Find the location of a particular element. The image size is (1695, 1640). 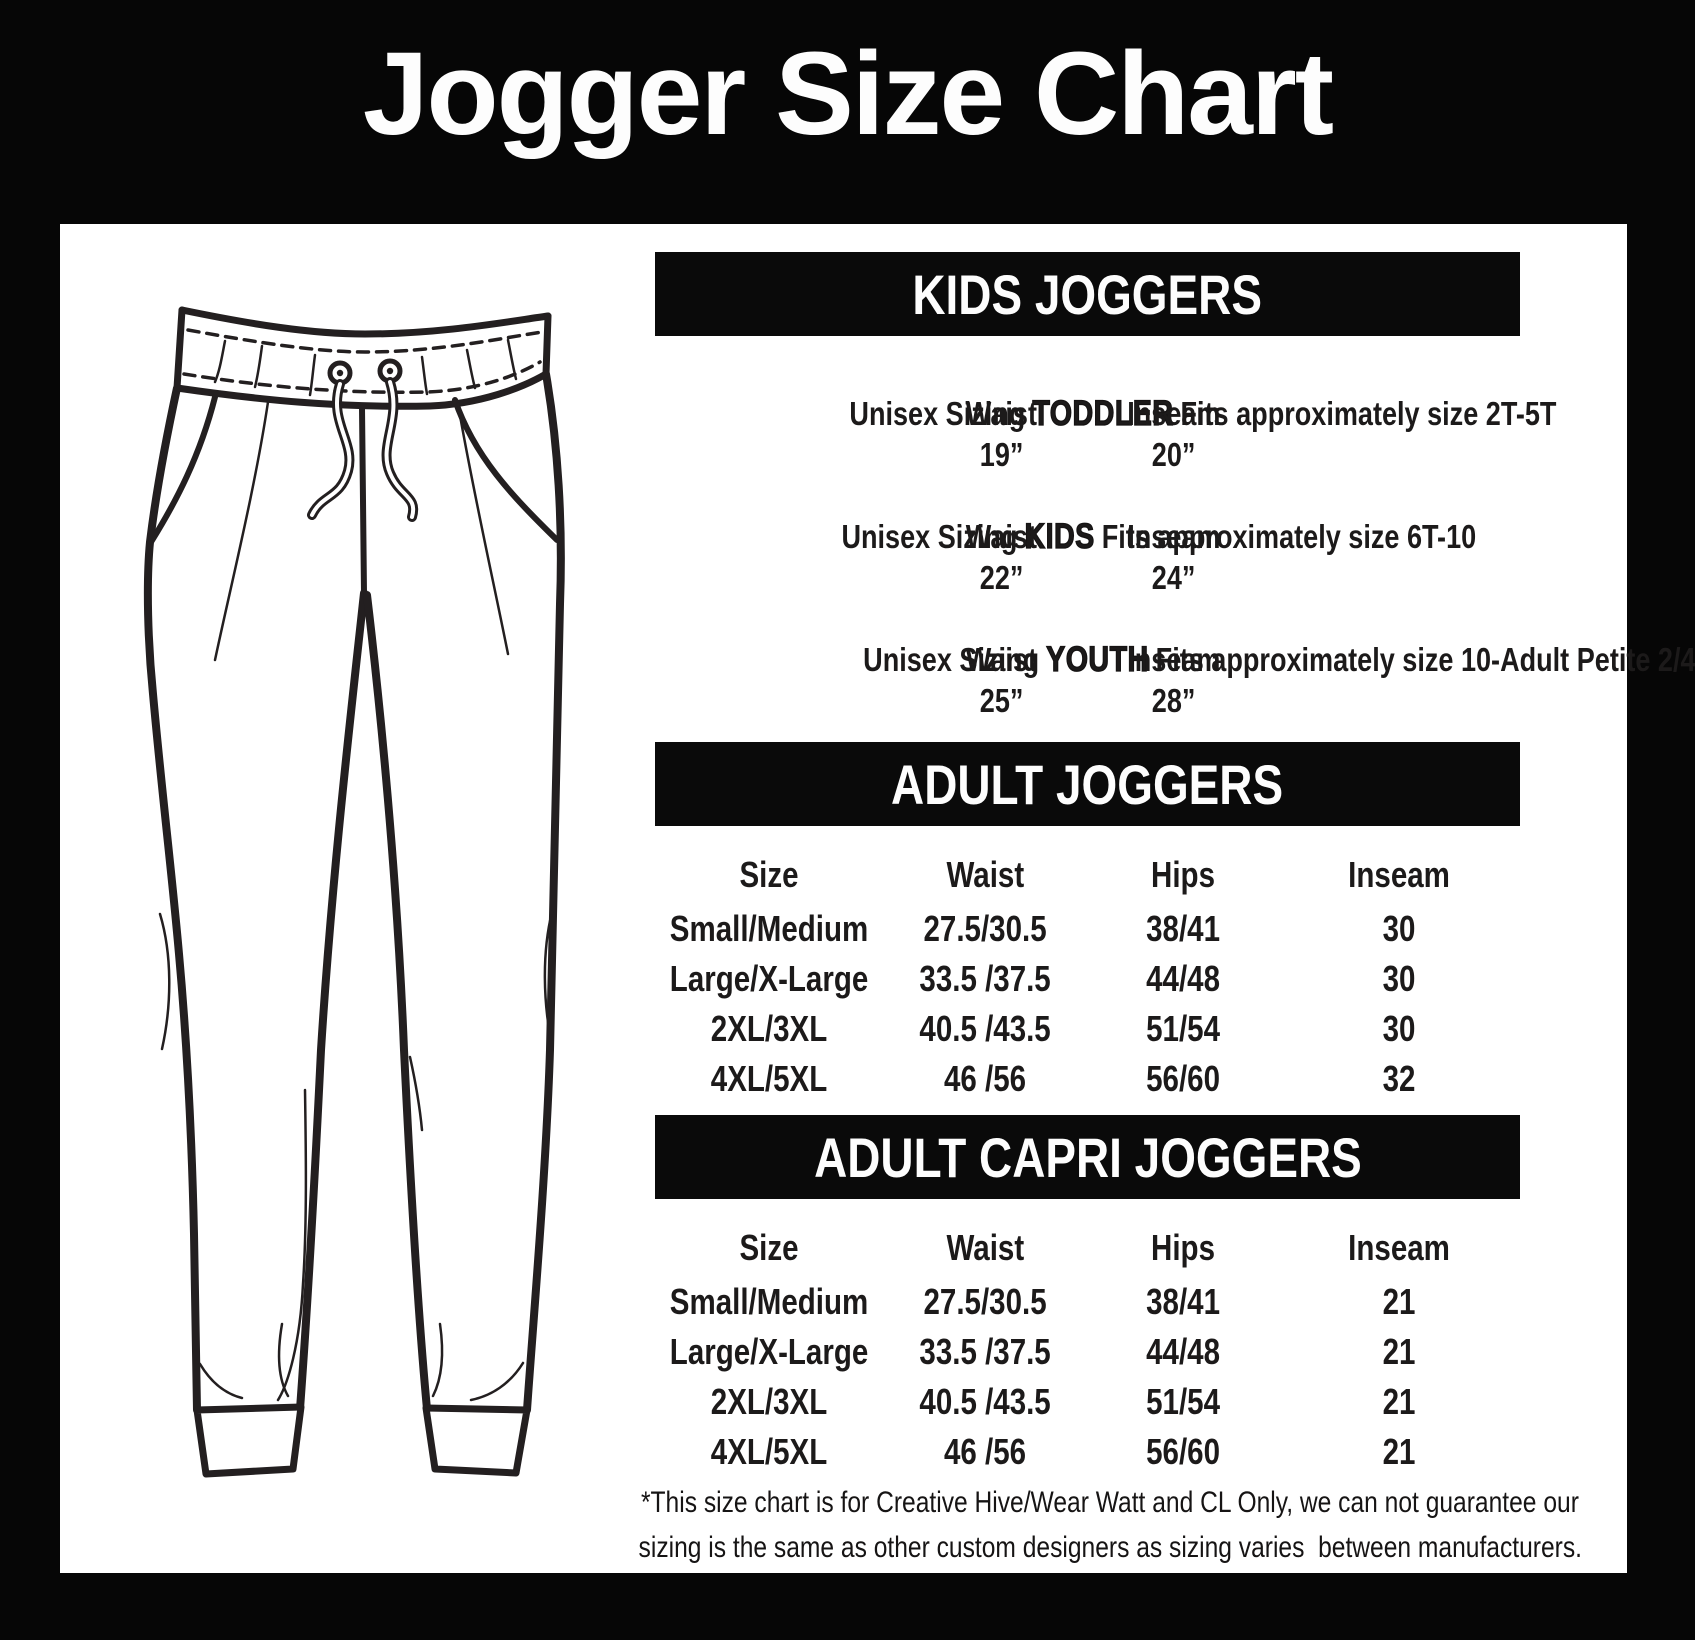

section-header-adult-joggers: ADULT JOGGERS is located at coordinates (1087, 784).